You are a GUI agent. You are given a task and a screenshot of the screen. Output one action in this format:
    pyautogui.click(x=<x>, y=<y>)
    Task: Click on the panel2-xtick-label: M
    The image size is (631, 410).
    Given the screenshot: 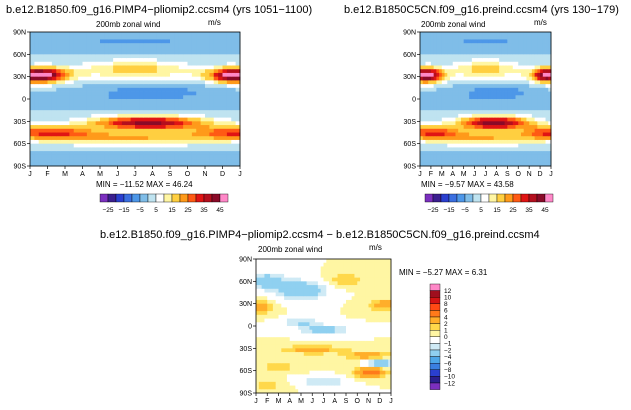 What is the action you would take?
    pyautogui.click(x=464, y=174)
    